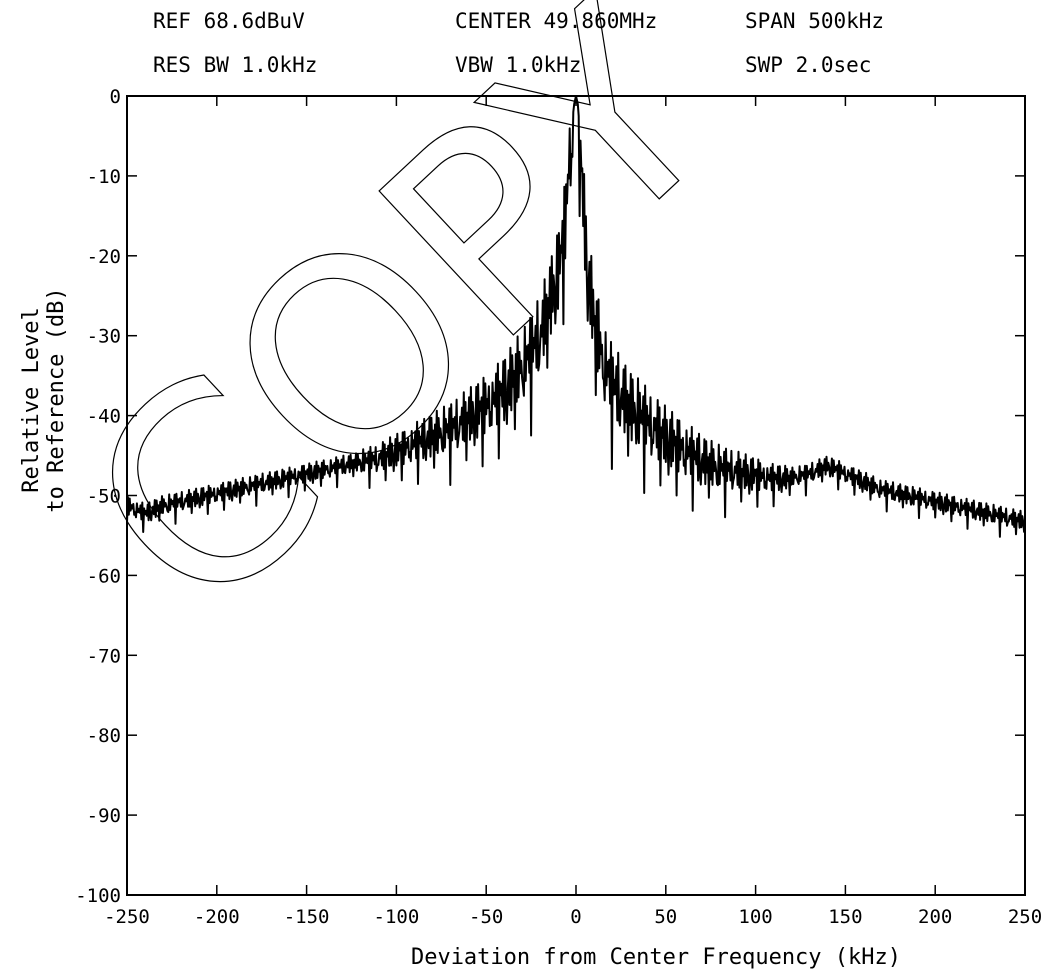 This screenshot has height=972, width=1049. What do you see at coordinates (656, 957) in the screenshot?
I see `x-axis-title: Deviation from Center Frequency (kHz)` at bounding box center [656, 957].